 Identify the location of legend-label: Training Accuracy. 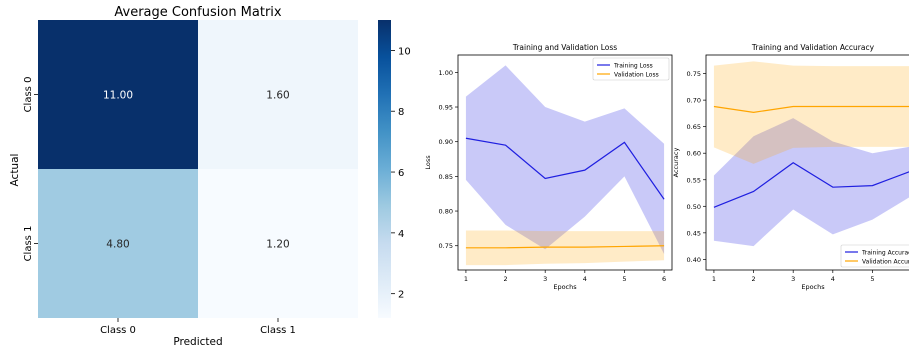
(885, 252).